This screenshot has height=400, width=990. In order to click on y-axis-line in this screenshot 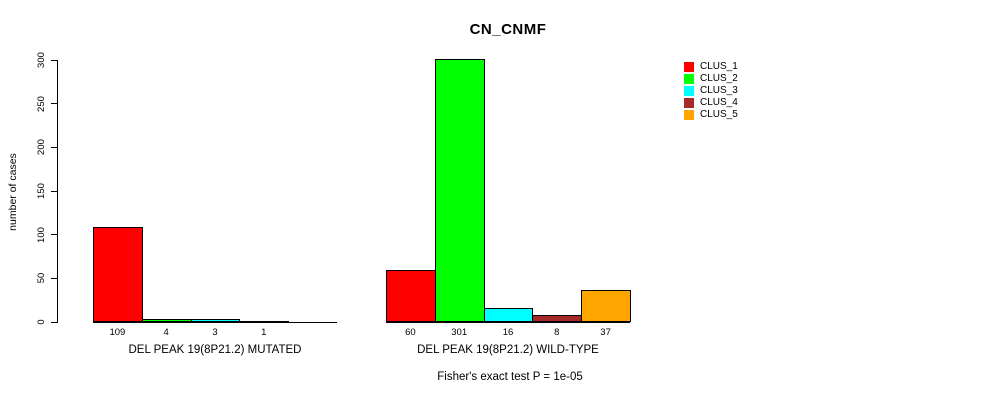, I will do `click(57, 191)`.